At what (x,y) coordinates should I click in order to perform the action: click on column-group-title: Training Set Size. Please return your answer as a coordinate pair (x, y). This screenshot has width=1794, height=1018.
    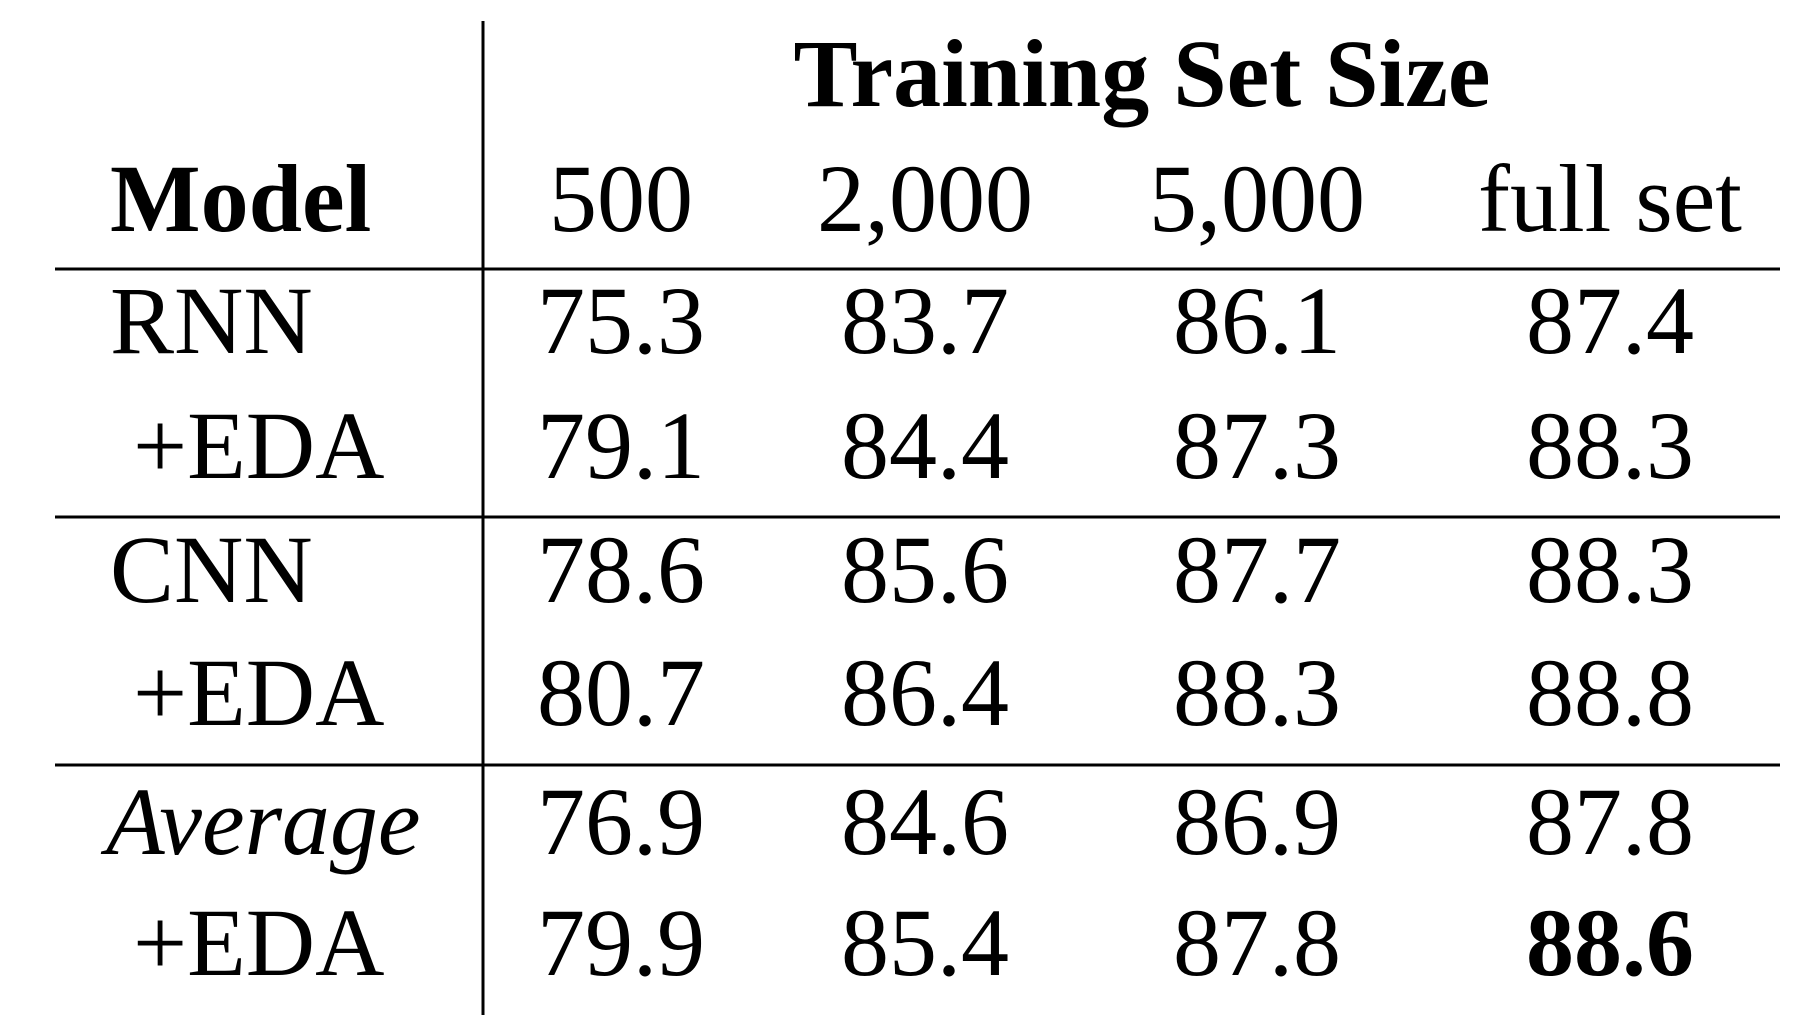
    Looking at the image, I should click on (1142, 73).